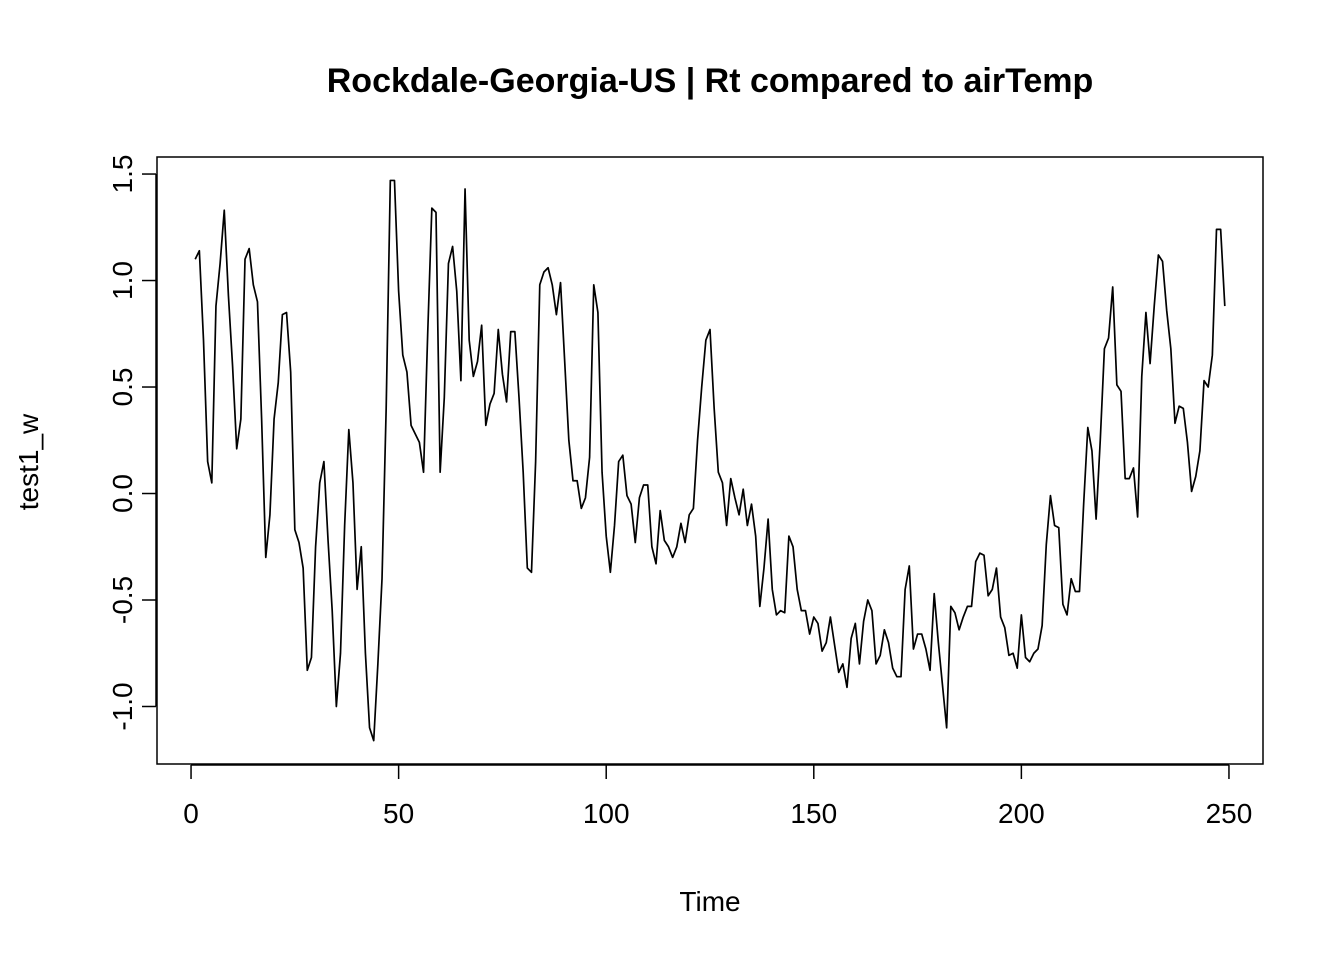  Describe the element at coordinates (1021, 813) in the screenshot. I see `x-tick-label: 200` at that location.